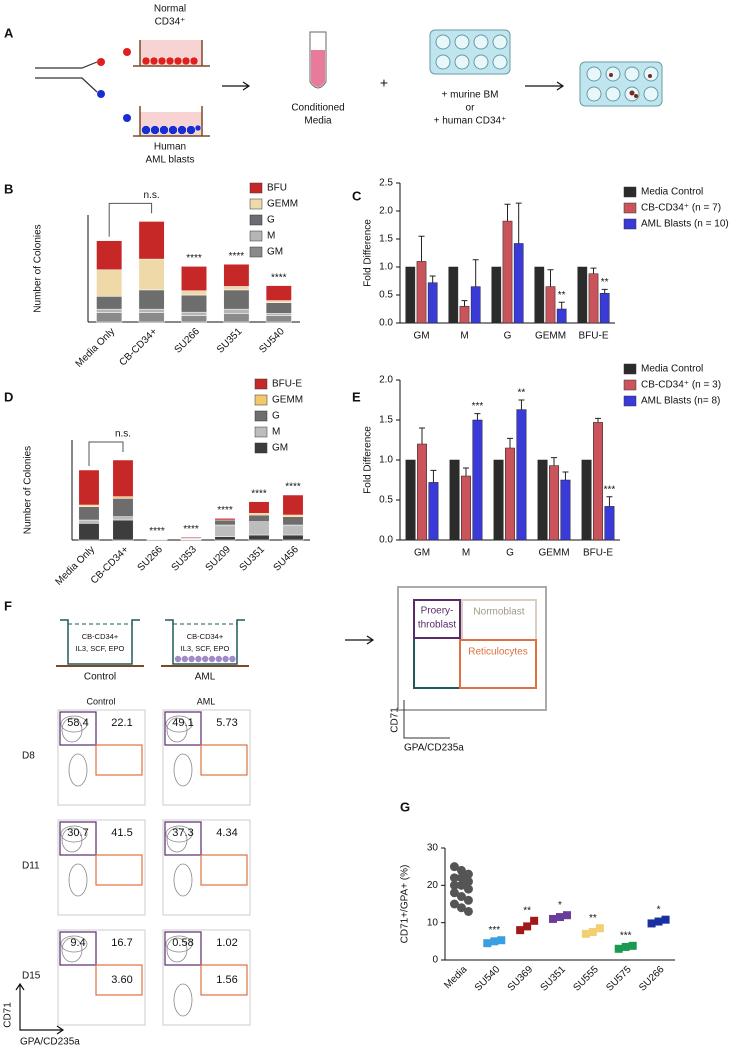 The image size is (750, 1050). What do you see at coordinates (619, 979) in the screenshot?
I see `x-tick-label: SU575` at bounding box center [619, 979].